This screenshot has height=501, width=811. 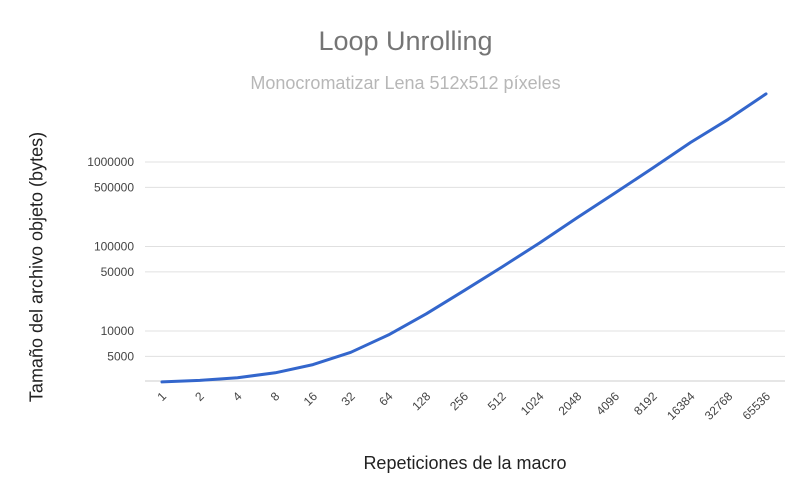 I want to click on y-tick-label: 5000, so click(x=120, y=356).